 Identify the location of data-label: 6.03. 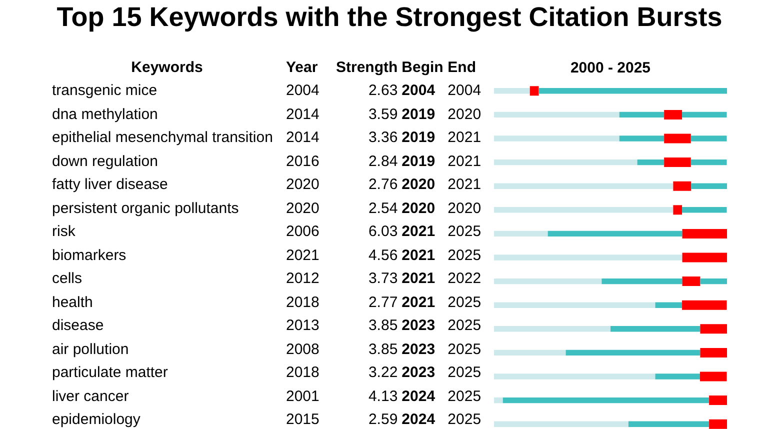
(383, 232).